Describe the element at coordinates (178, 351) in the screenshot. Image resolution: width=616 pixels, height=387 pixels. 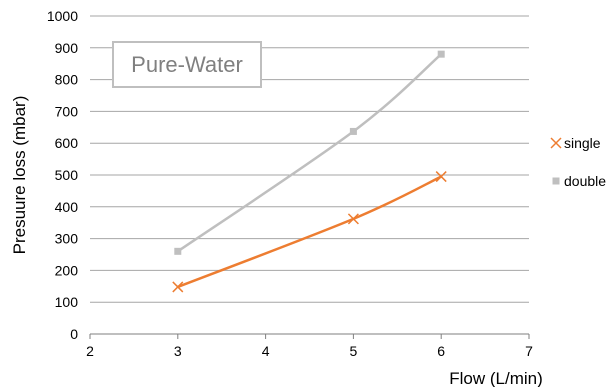
I see `x-tick-label: 3` at that location.